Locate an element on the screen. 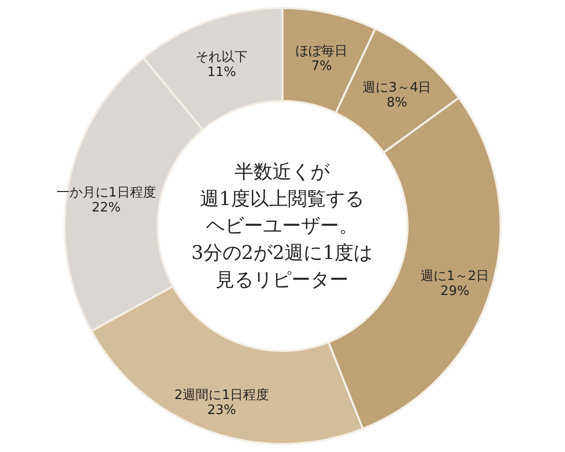 Image resolution: width=565 pixels, height=452 pixels. slice-label: 週に1～2日 is located at coordinates (455, 276).